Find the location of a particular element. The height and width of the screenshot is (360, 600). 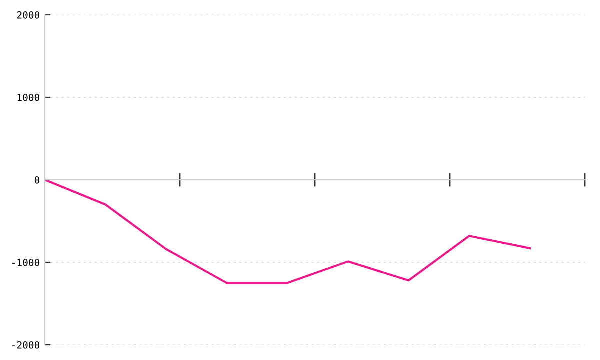

y-tick-label: 0 is located at coordinates (37, 180).